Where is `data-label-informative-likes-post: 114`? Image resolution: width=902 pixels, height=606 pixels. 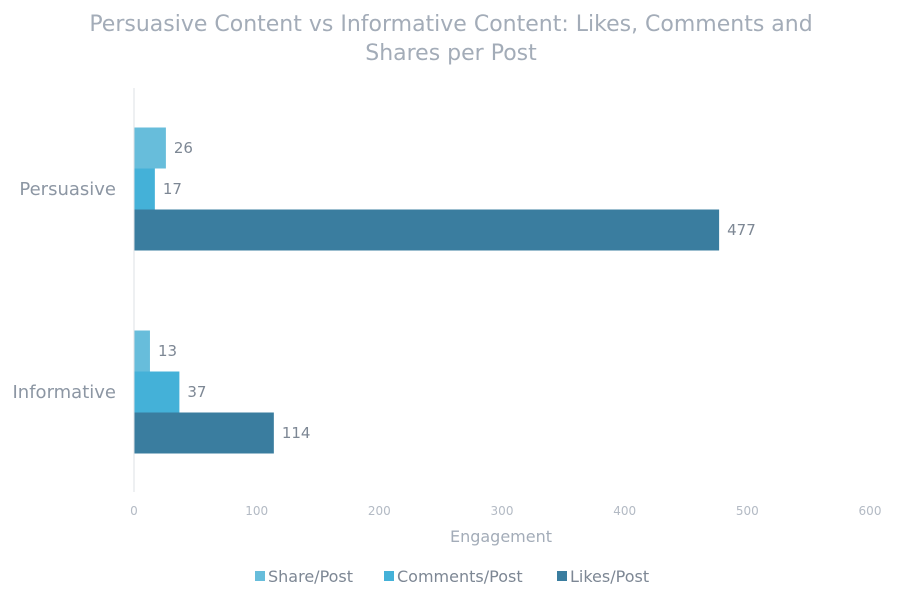 data-label-informative-likes-post: 114 is located at coordinates (296, 433).